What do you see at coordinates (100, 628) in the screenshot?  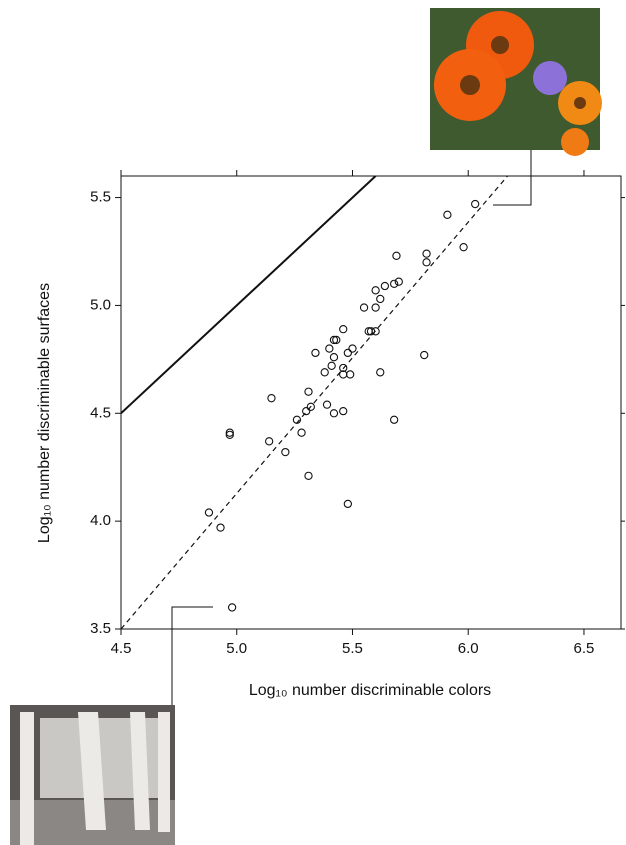 I see `y-tick-label: 3.5` at bounding box center [100, 628].